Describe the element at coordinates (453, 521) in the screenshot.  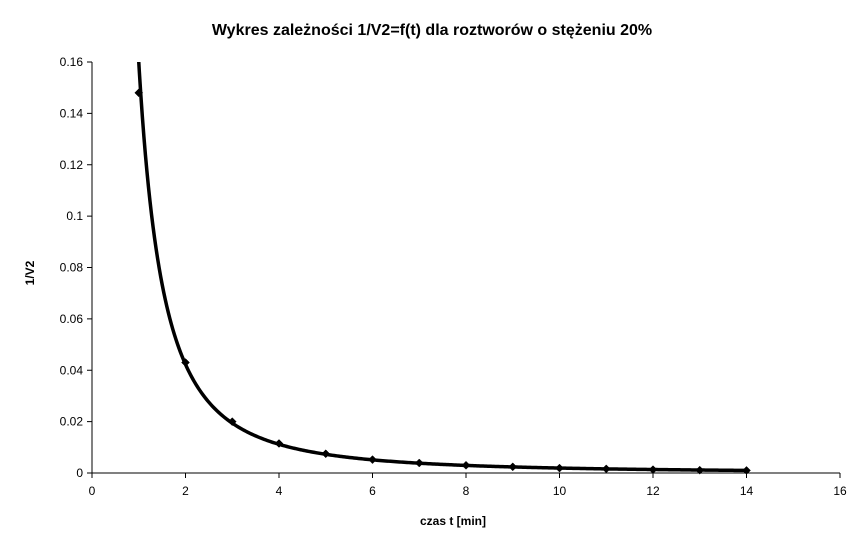
I see `x-axis-label: czas t [min]` at that location.